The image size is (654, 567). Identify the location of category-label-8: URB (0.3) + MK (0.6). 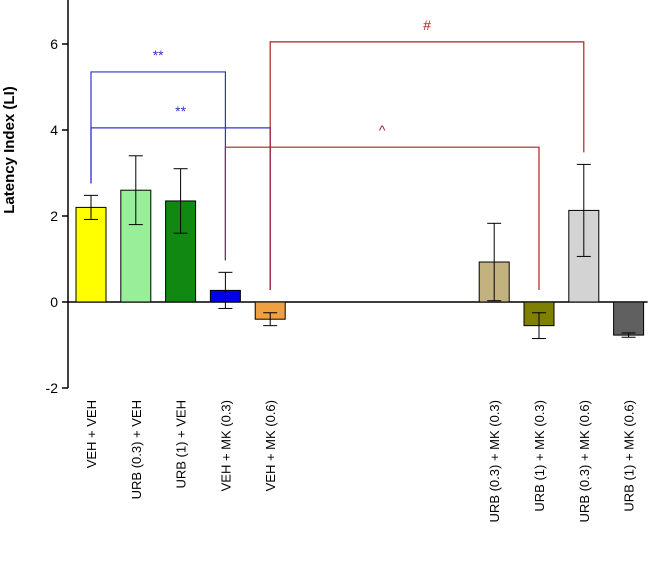
(584, 461).